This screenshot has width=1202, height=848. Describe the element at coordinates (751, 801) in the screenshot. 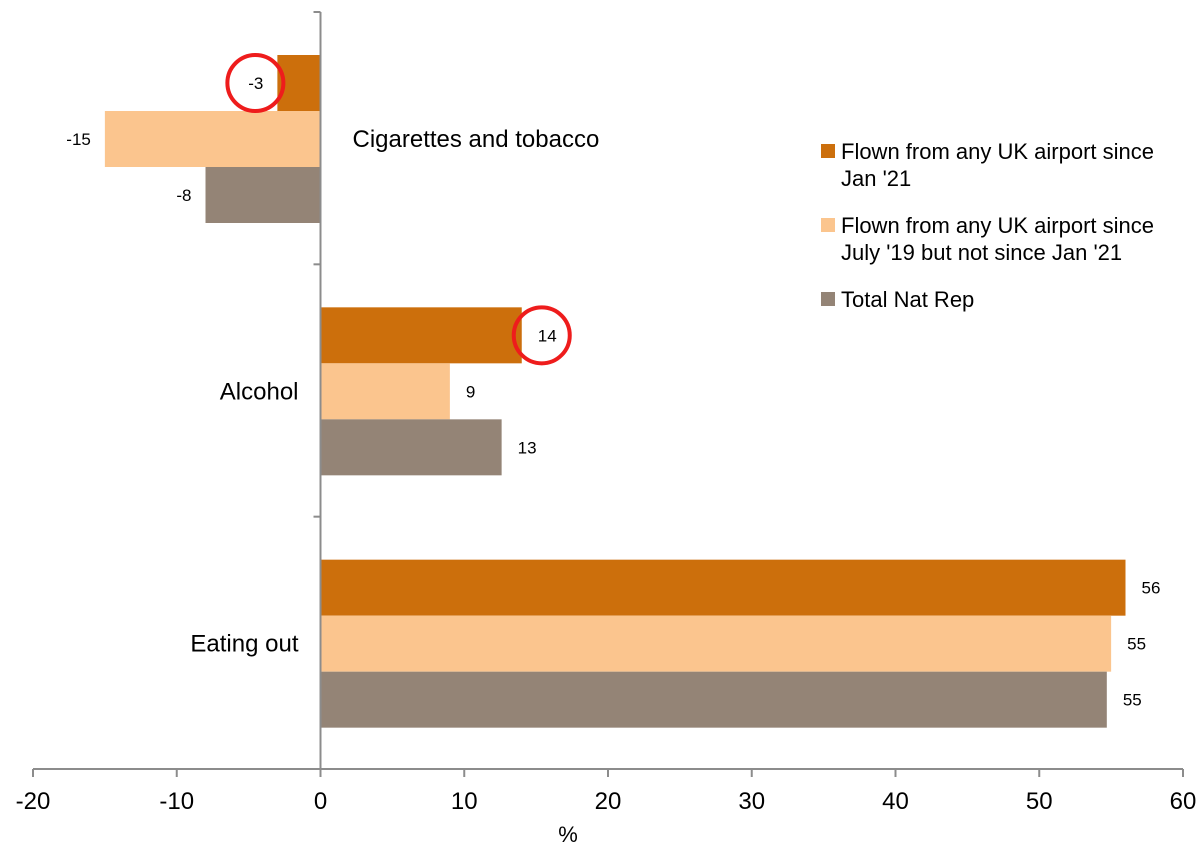

I see `x-tick-label: 30` at that location.